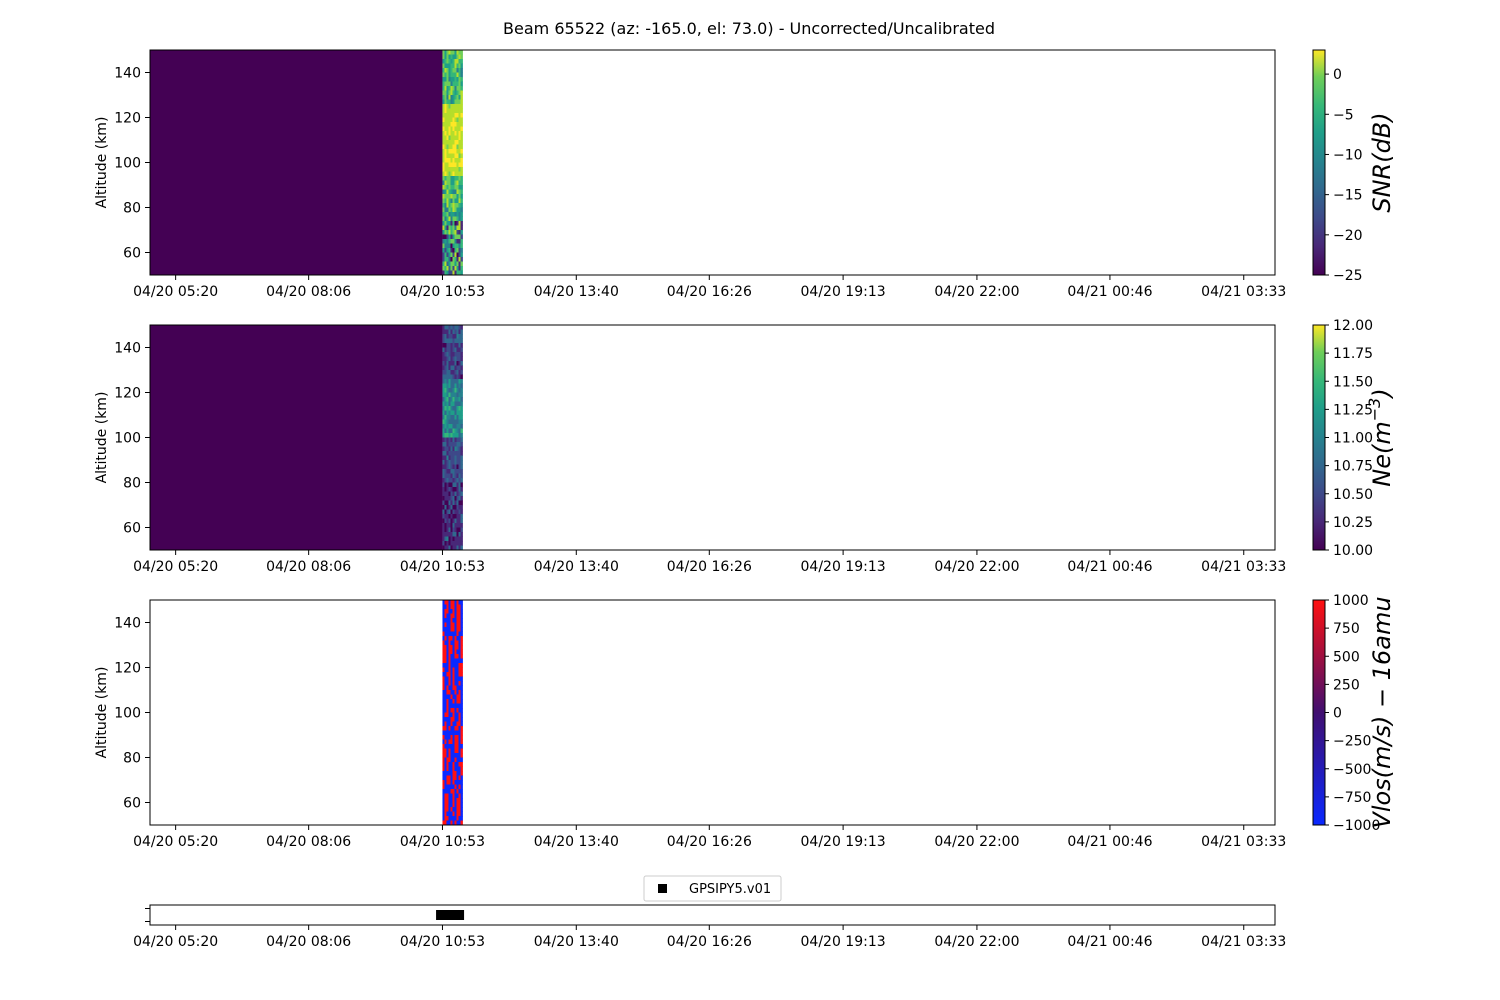 The width and height of the screenshot is (1500, 1000). Describe the element at coordinates (709, 292) in the screenshot. I see `x-tick-label: 04/20 16:26` at that location.